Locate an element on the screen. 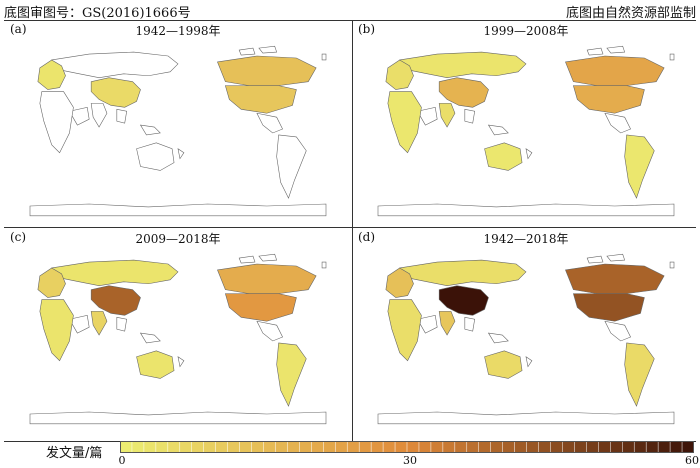  map-source-note: 底图由自然资源部监制 is located at coordinates (630, 13).